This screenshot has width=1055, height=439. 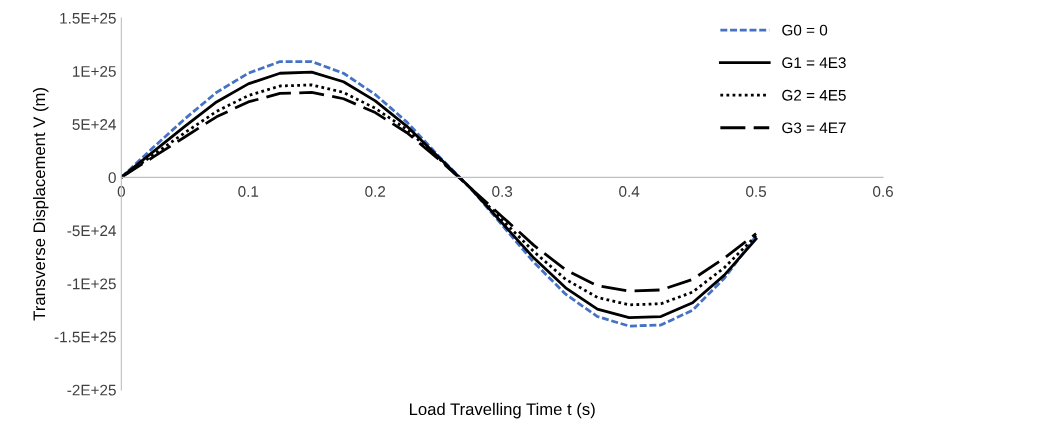 I want to click on legend-label: G1 = 4E3, so click(x=814, y=63).